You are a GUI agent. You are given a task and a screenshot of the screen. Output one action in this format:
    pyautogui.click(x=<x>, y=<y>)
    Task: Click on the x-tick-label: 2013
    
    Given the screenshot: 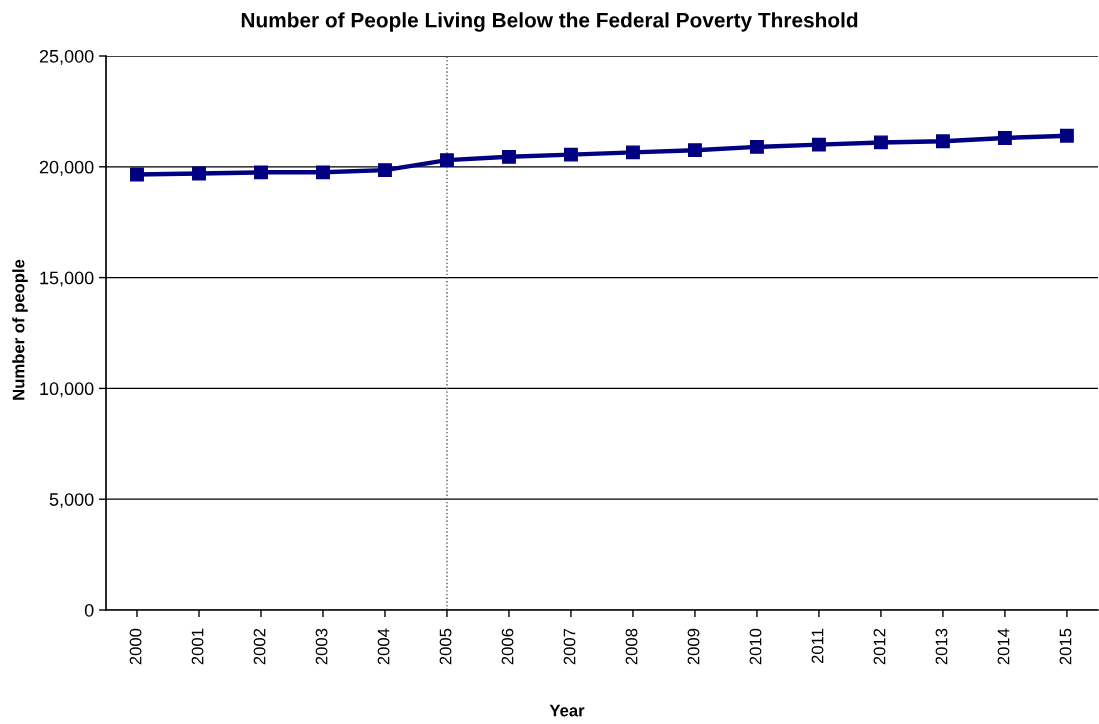 What is the action you would take?
    pyautogui.click(x=941, y=646)
    